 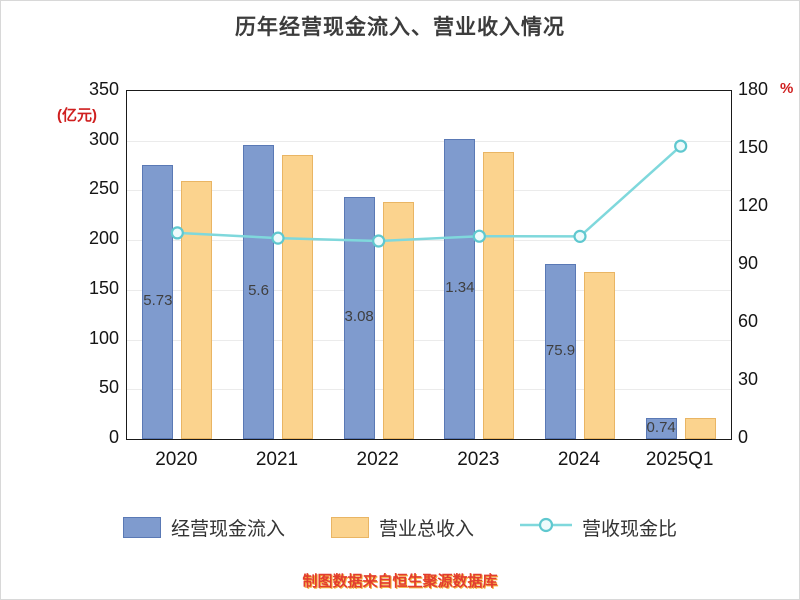 I want to click on right-axis-tick: 90, so click(x=748, y=263).